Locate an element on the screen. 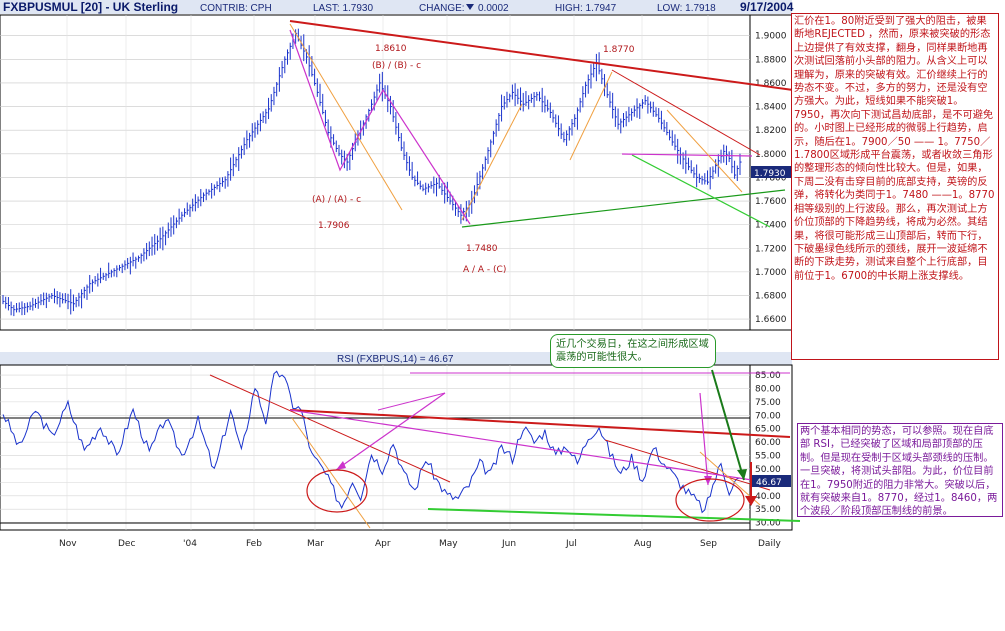 The height and width of the screenshot is (631, 1005). price-tick-label: 1.8800 is located at coordinates (771, 60).